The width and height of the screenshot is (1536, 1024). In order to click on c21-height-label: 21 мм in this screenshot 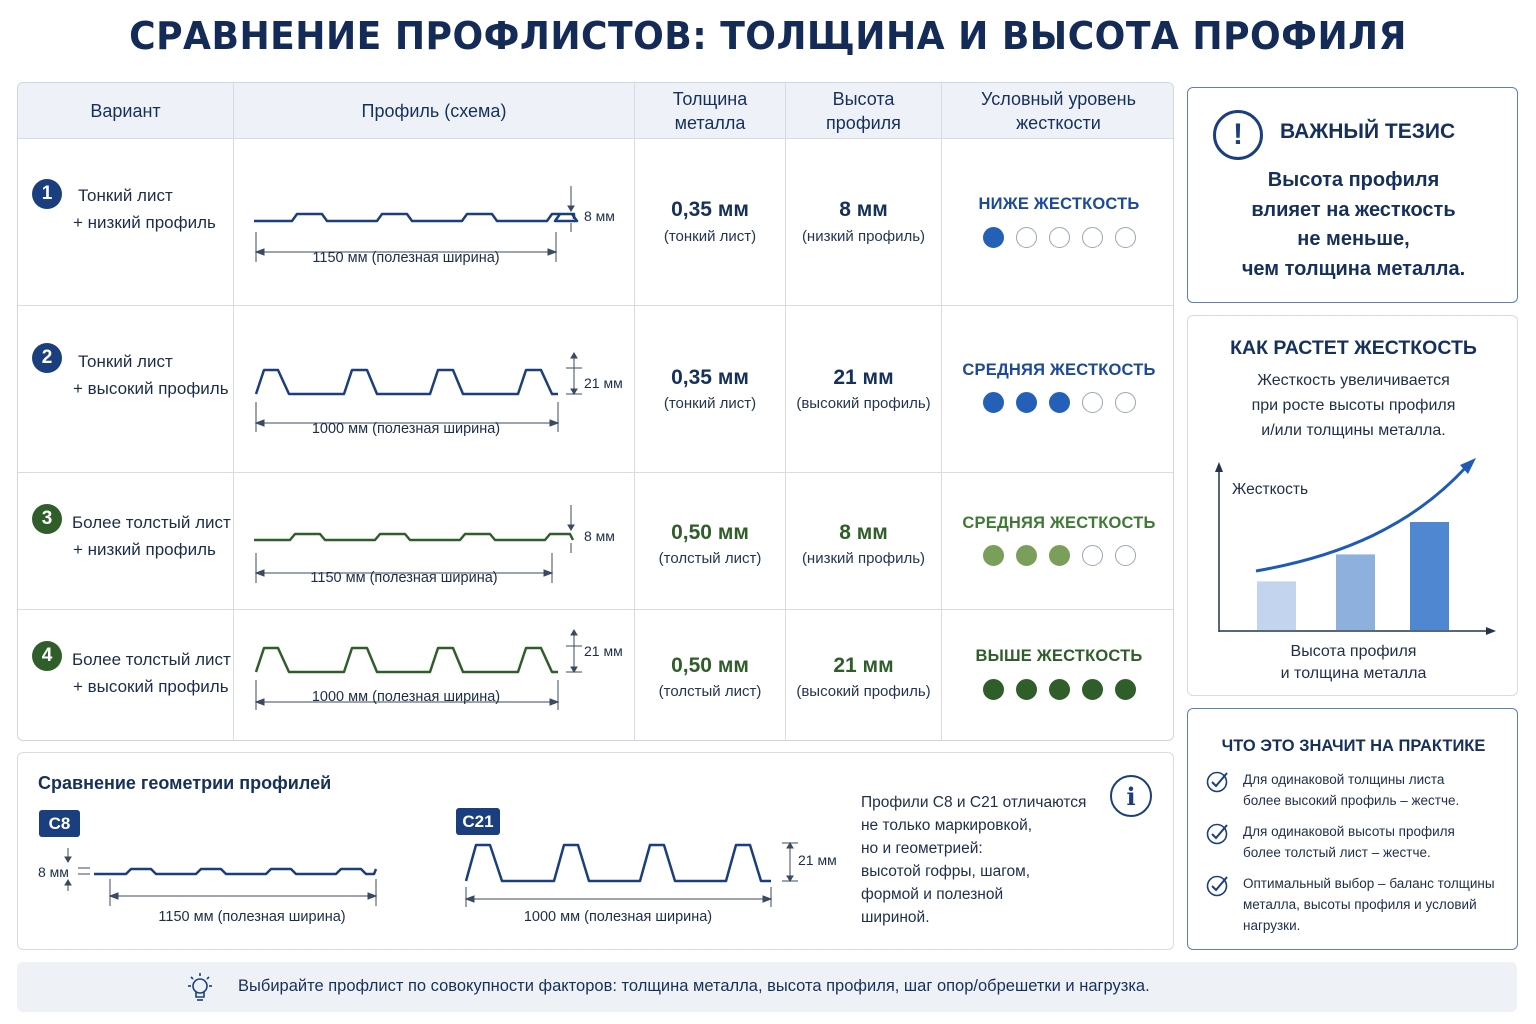, I will do `click(817, 860)`.